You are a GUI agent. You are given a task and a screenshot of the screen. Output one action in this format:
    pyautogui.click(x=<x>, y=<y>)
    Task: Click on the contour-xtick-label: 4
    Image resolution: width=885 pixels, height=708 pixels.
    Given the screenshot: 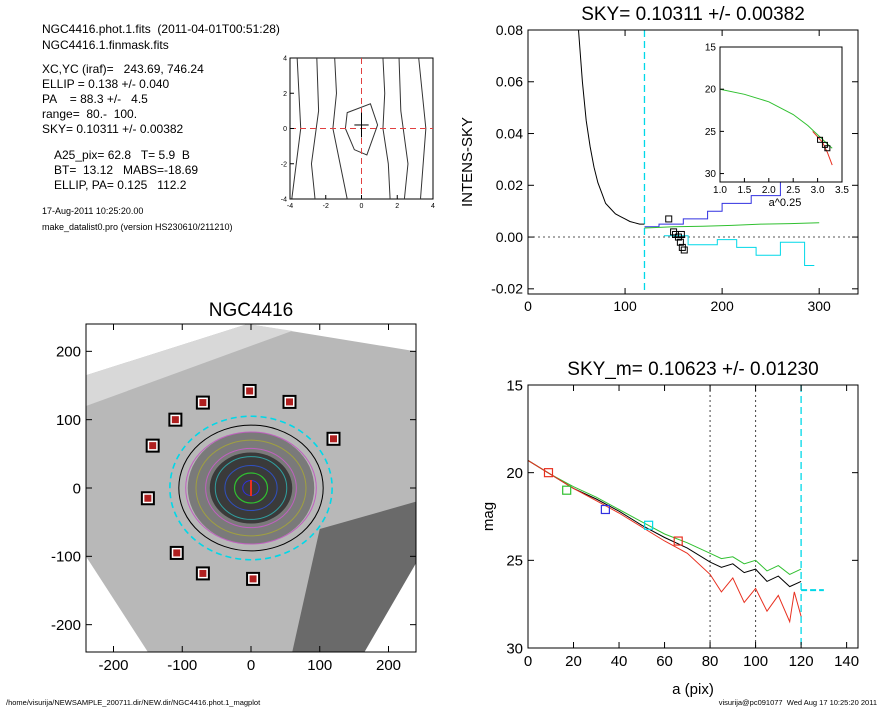 What is the action you would take?
    pyautogui.click(x=433, y=206)
    